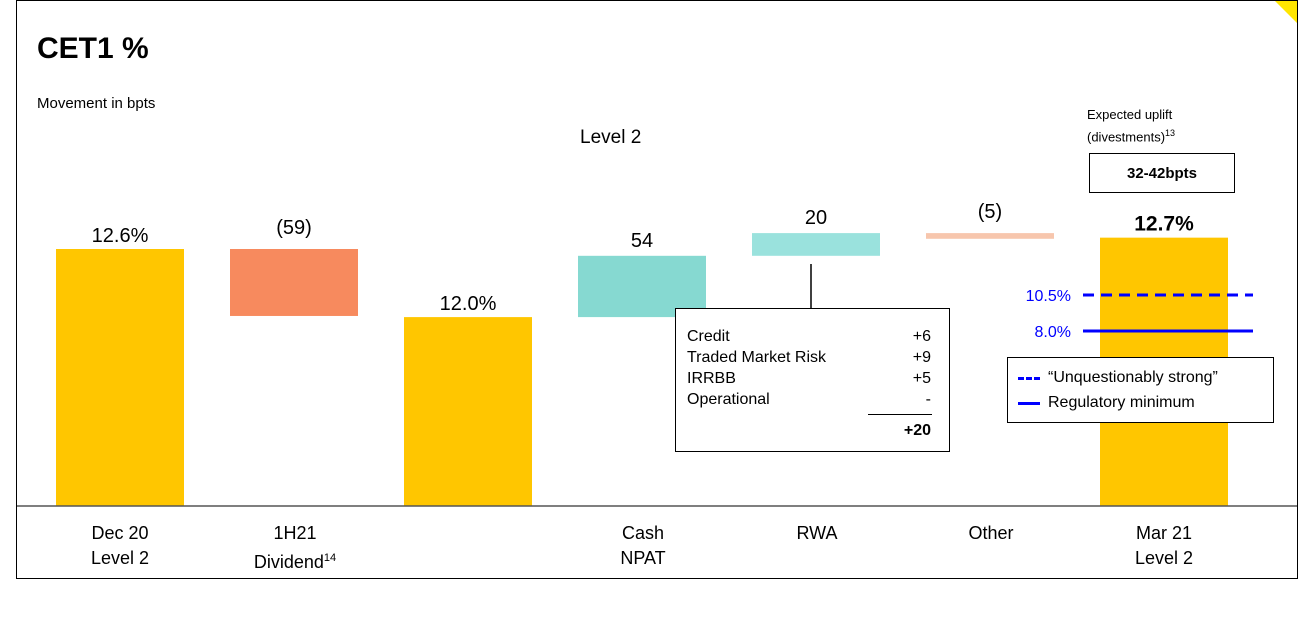 Image resolution: width=1316 pixels, height=620 pixels. Describe the element at coordinates (817, 533) in the screenshot. I see `x-axis-label: RWA` at that location.